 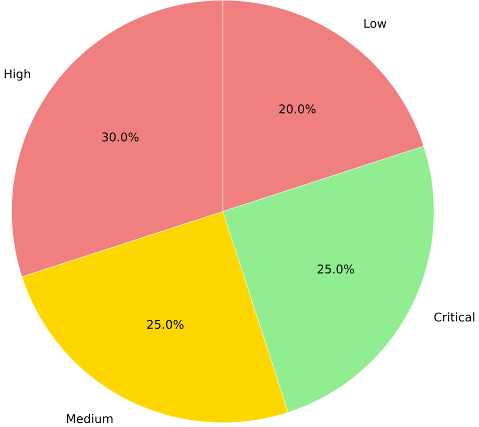 I want to click on slice-label: Critical, so click(x=454, y=317).